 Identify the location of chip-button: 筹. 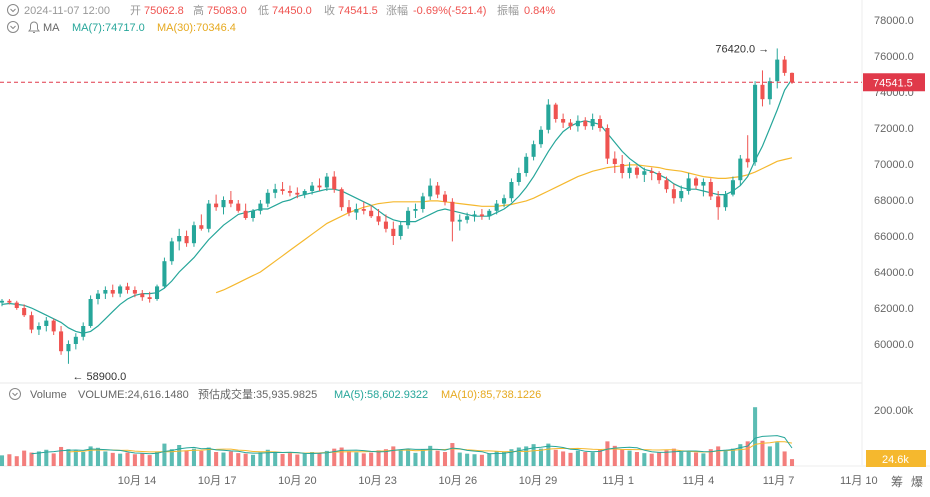
(897, 482).